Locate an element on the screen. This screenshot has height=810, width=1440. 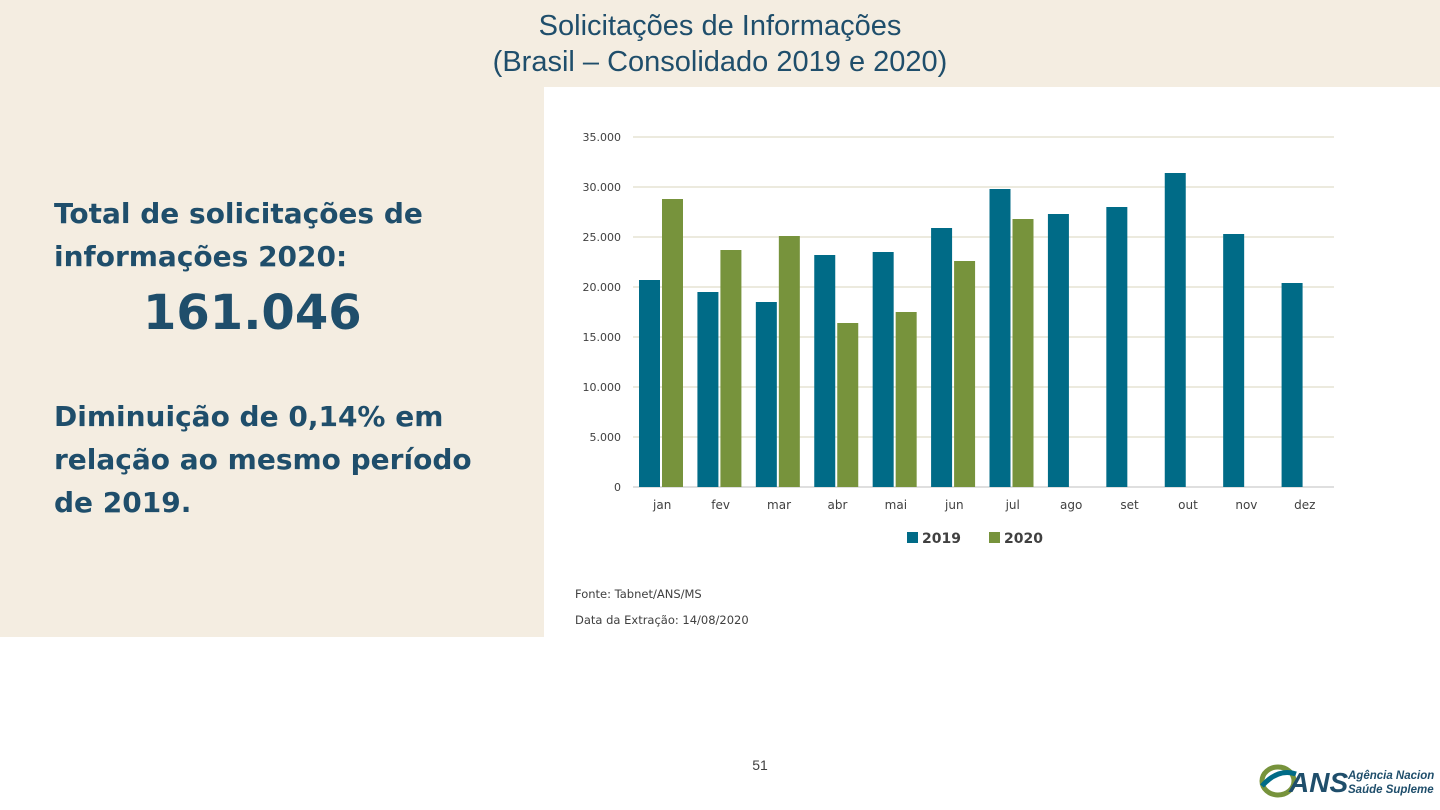
x-tick-label: fev is located at coordinates (720, 505).